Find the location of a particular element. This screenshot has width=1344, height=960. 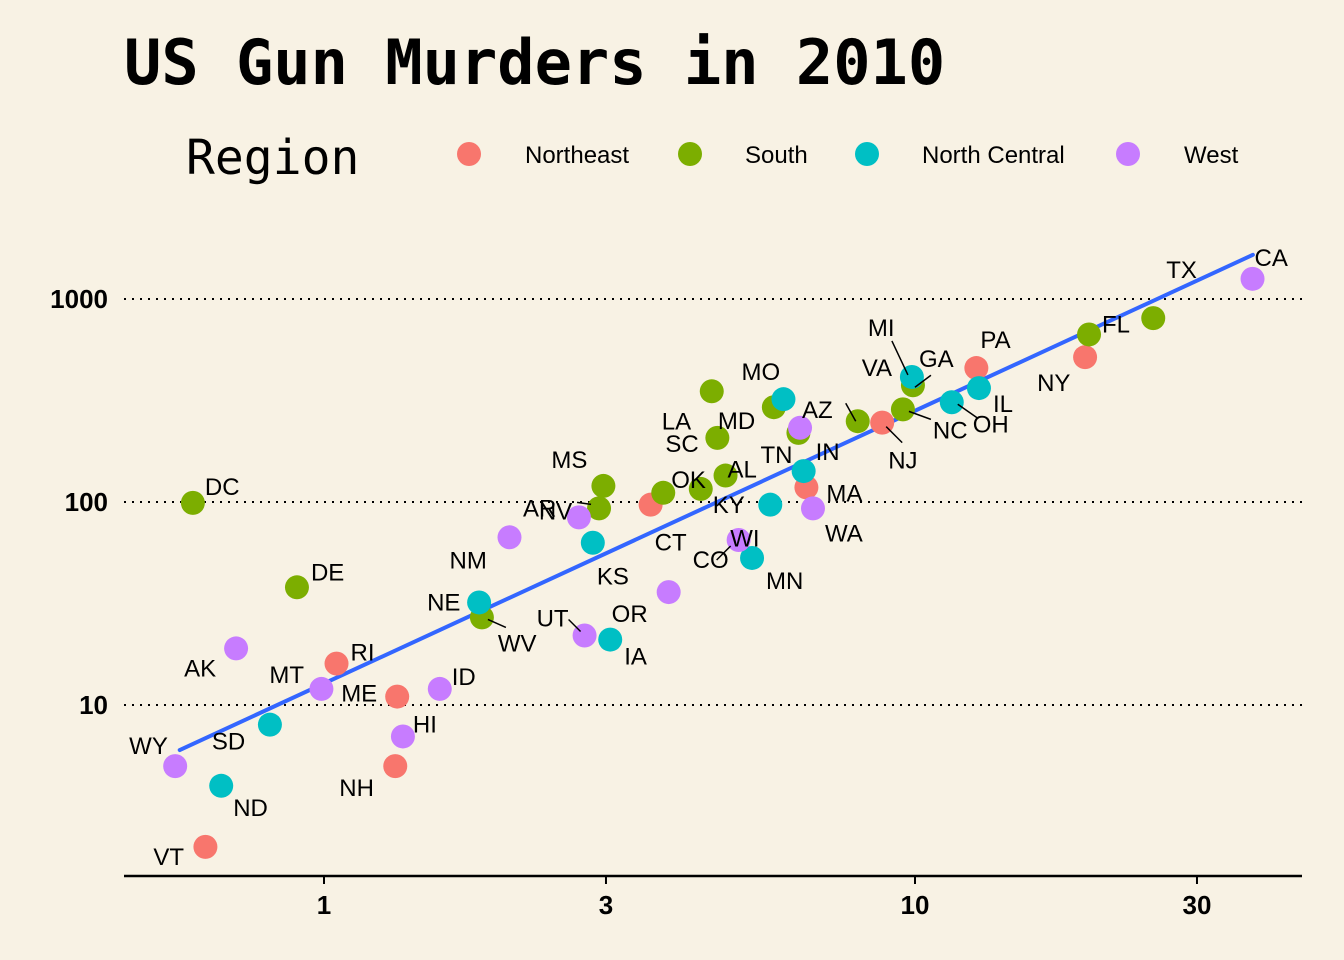

leader-line-va is located at coordinates (851, 412).